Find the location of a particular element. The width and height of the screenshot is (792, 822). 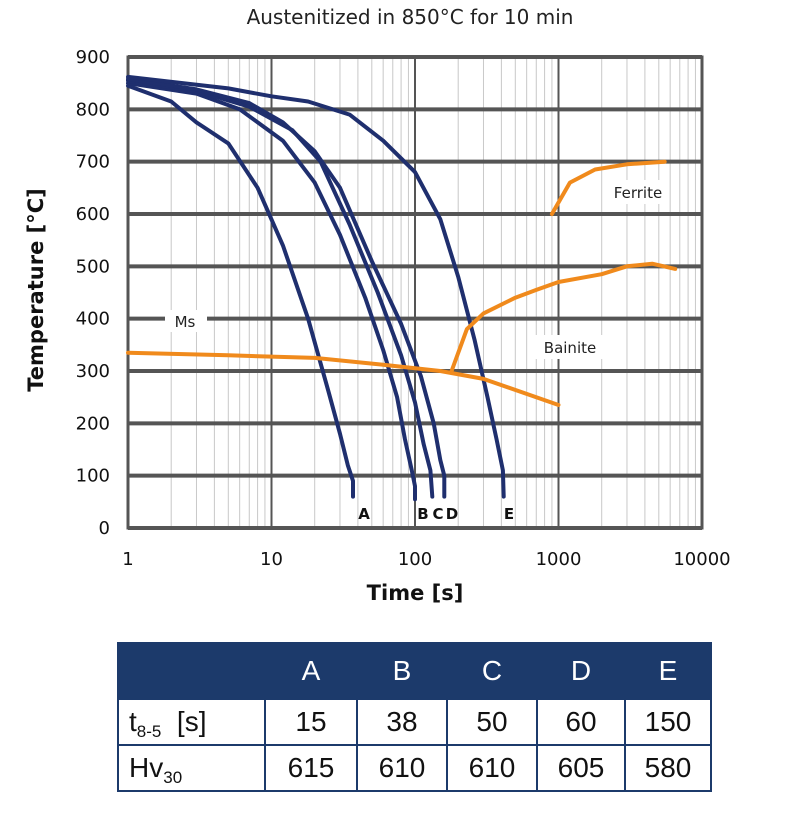

series-label-ferrite: Ferrite is located at coordinates (638, 193).